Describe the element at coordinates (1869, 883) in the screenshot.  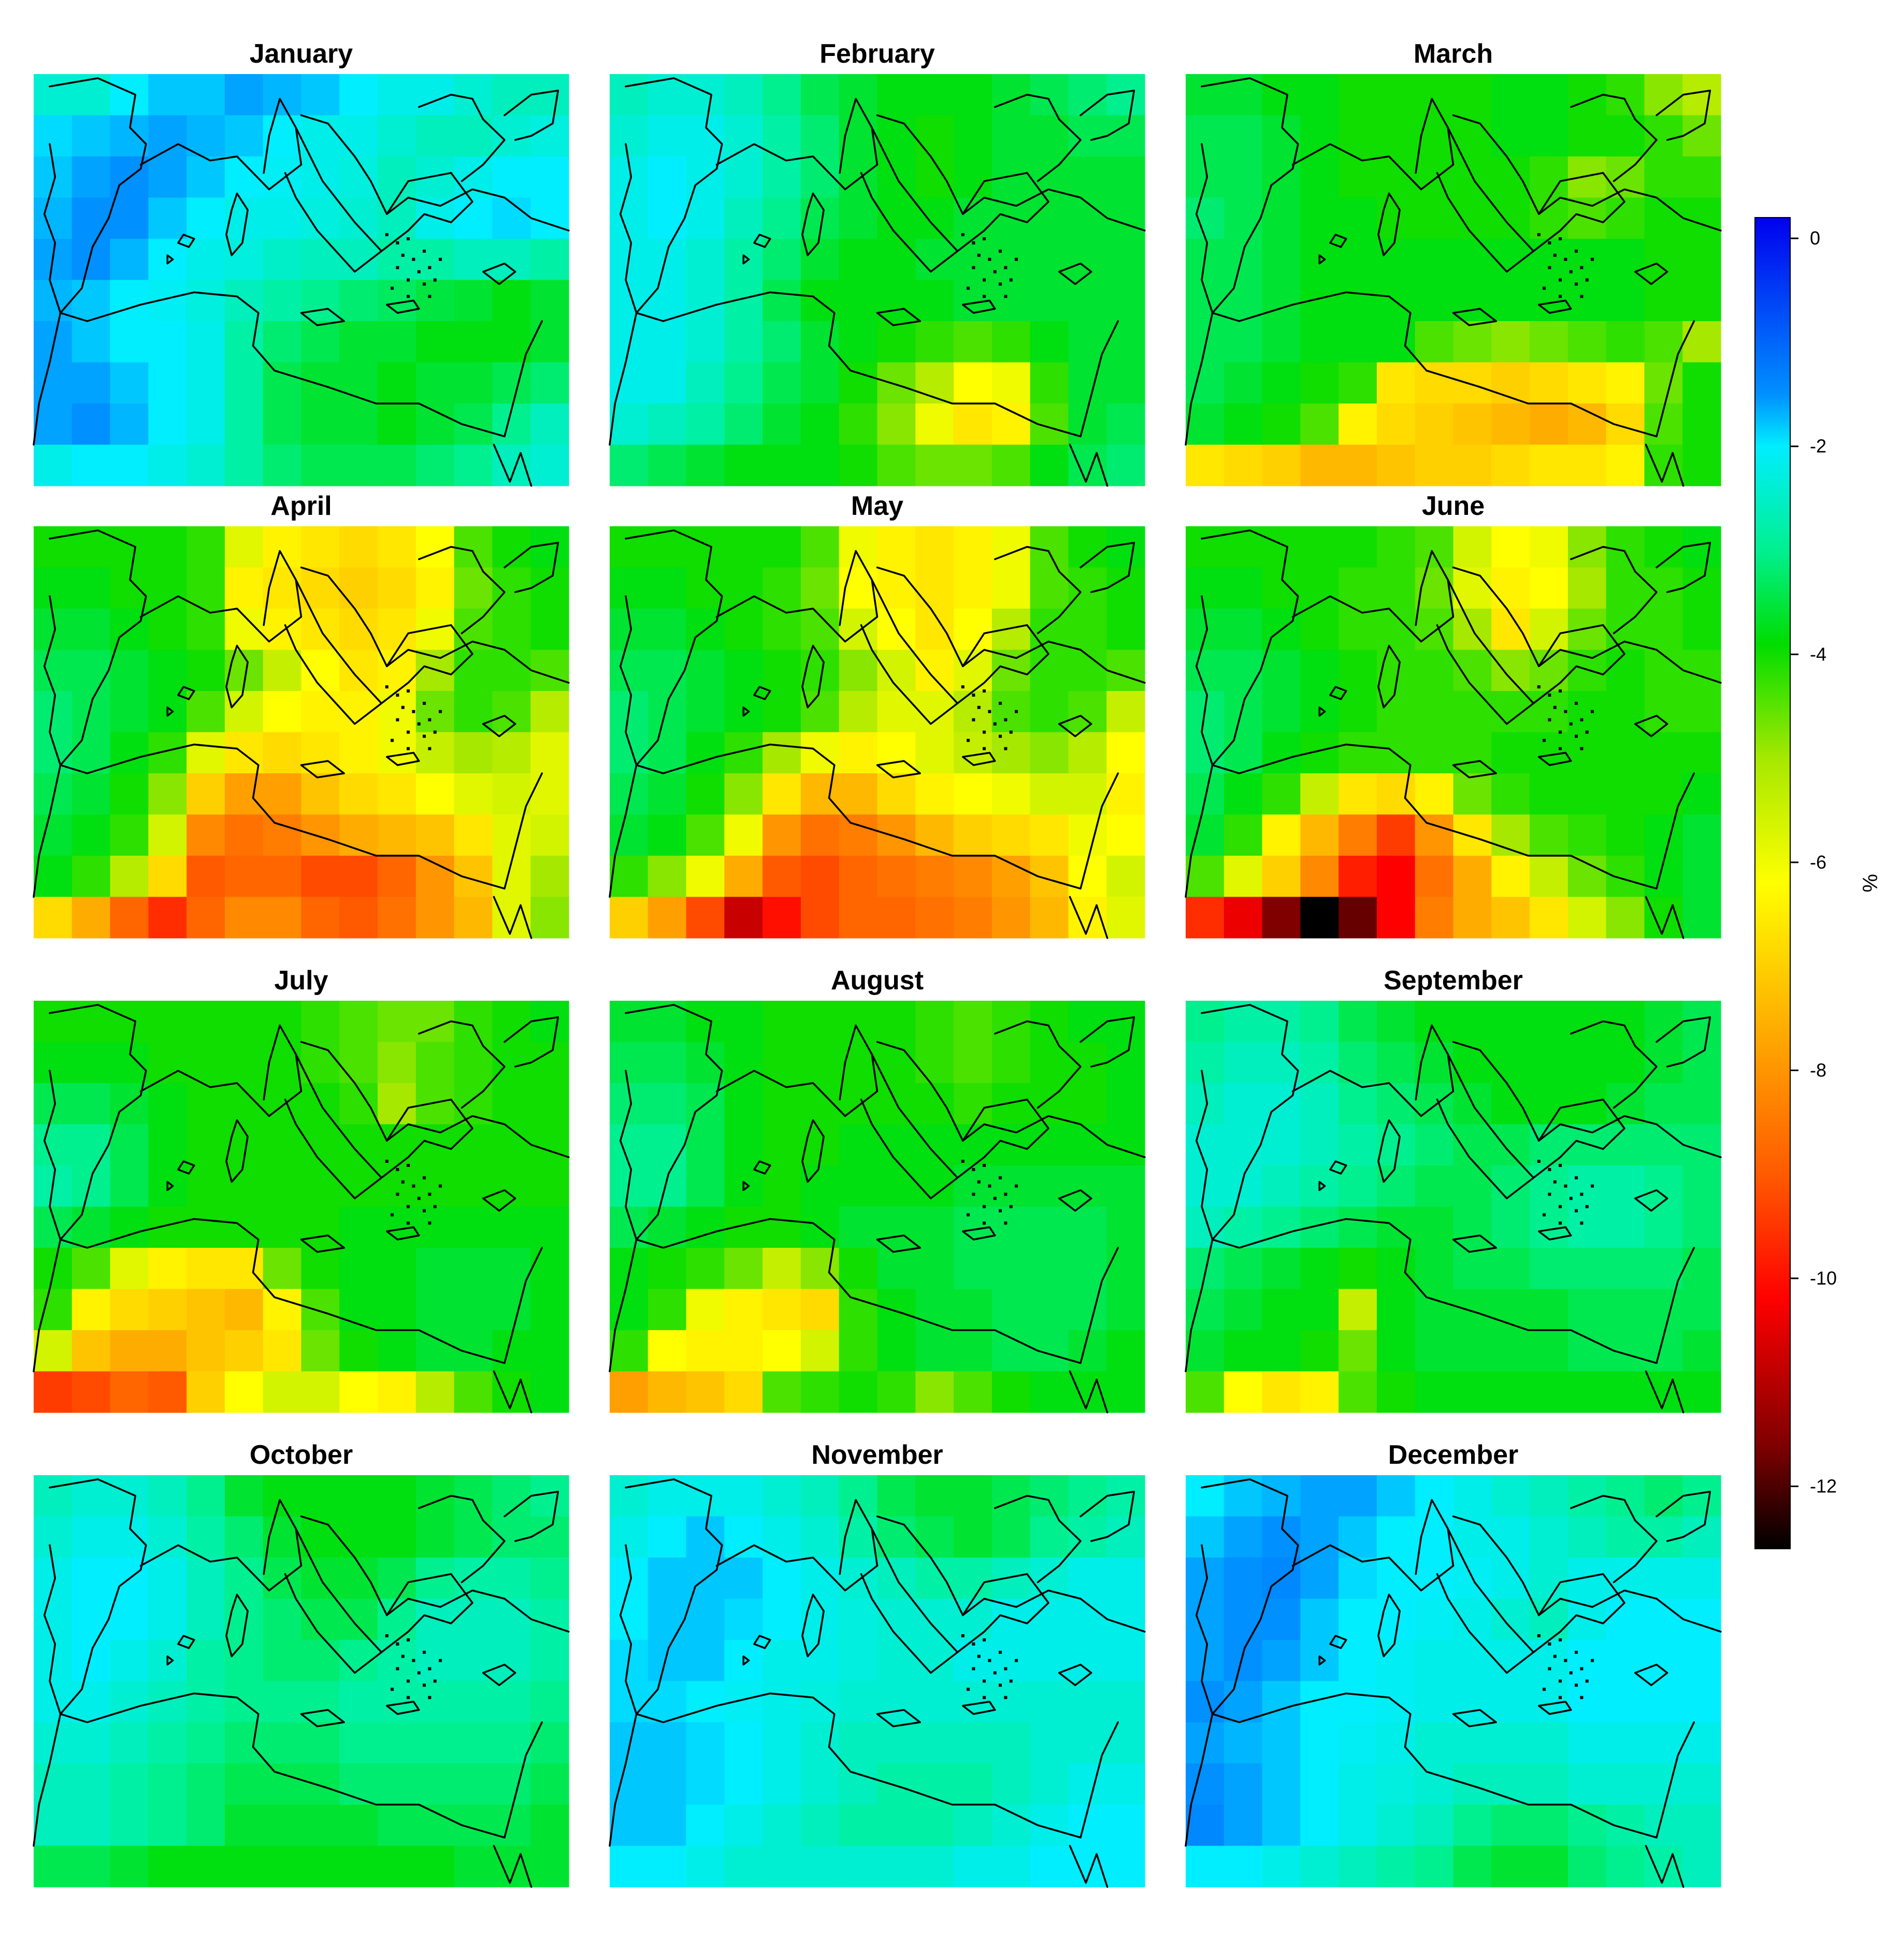
I see `colorbar-unit-label: %` at that location.